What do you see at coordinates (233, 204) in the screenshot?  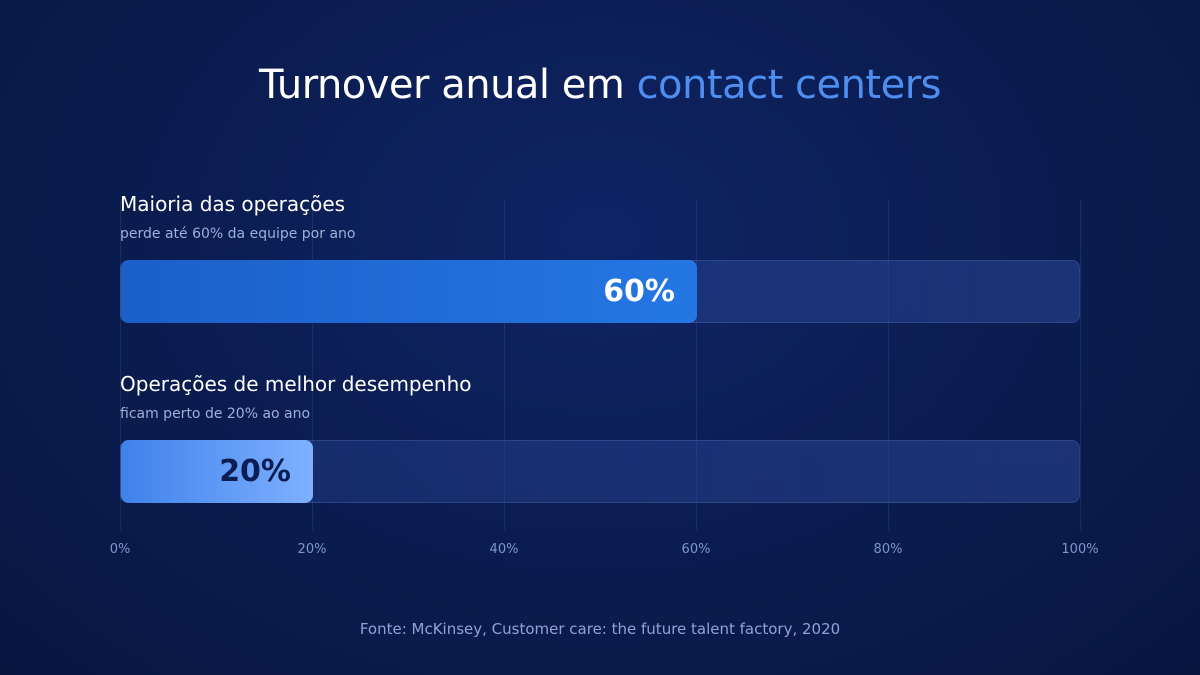 I see `row-1-label: Maioria das operações` at bounding box center [233, 204].